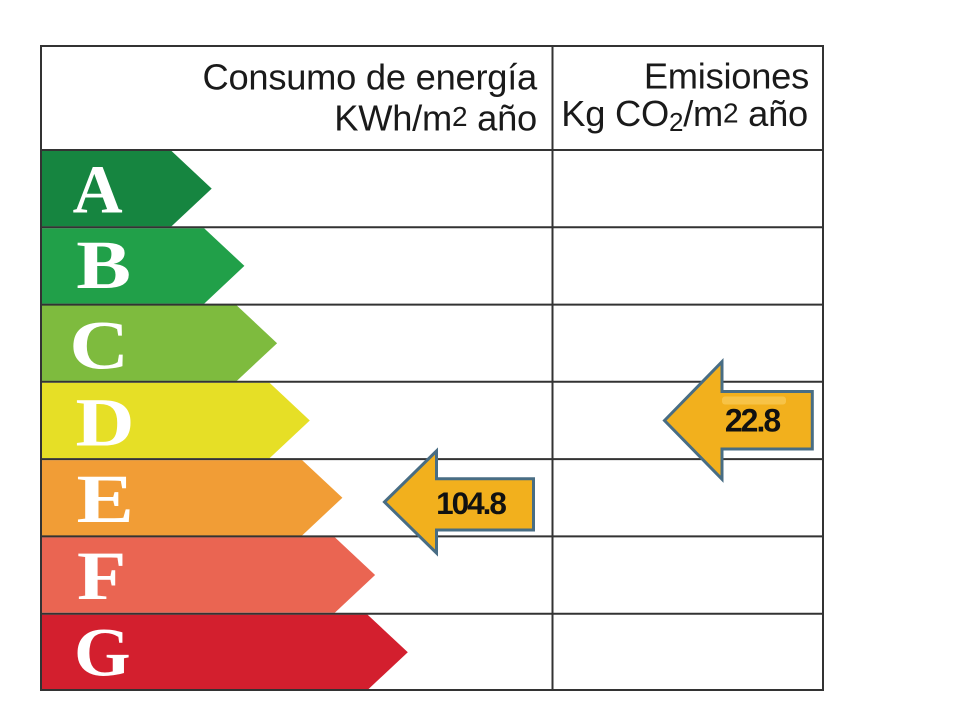  Describe the element at coordinates (101, 576) in the screenshot. I see `svg-text: F` at that location.